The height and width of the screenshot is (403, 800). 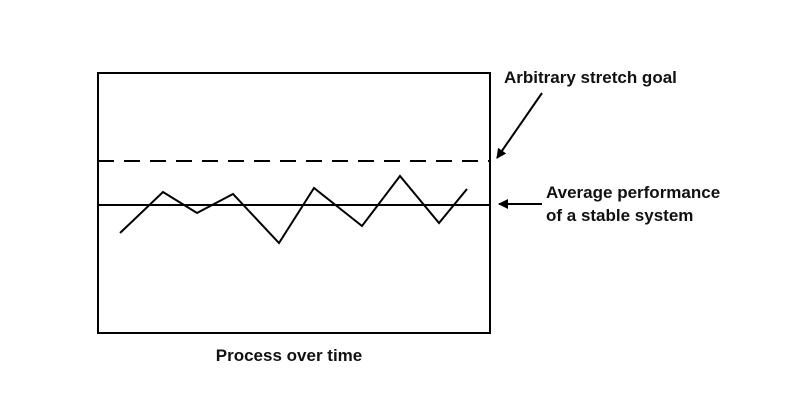 What do you see at coordinates (633, 192) in the screenshot?
I see `average-performance-label-line1: Average performance` at bounding box center [633, 192].